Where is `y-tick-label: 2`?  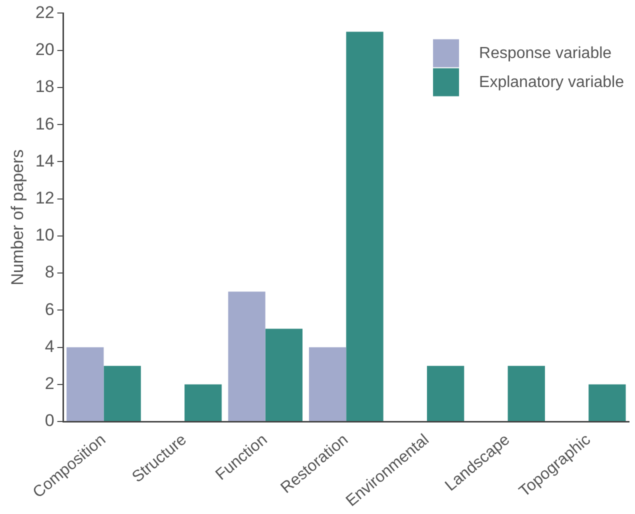 y-tick-label: 2 is located at coordinates (49, 384).